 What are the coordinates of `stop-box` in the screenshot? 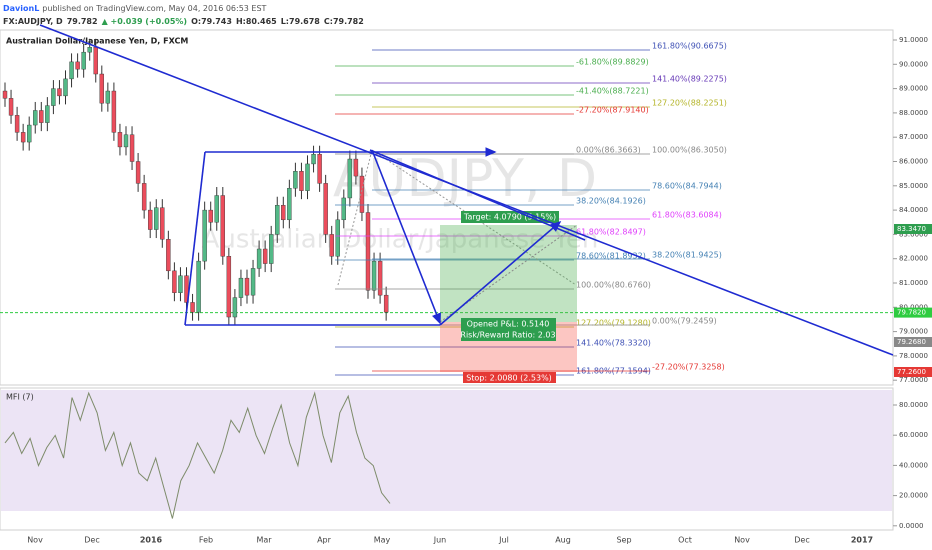 It's located at (509, 377).